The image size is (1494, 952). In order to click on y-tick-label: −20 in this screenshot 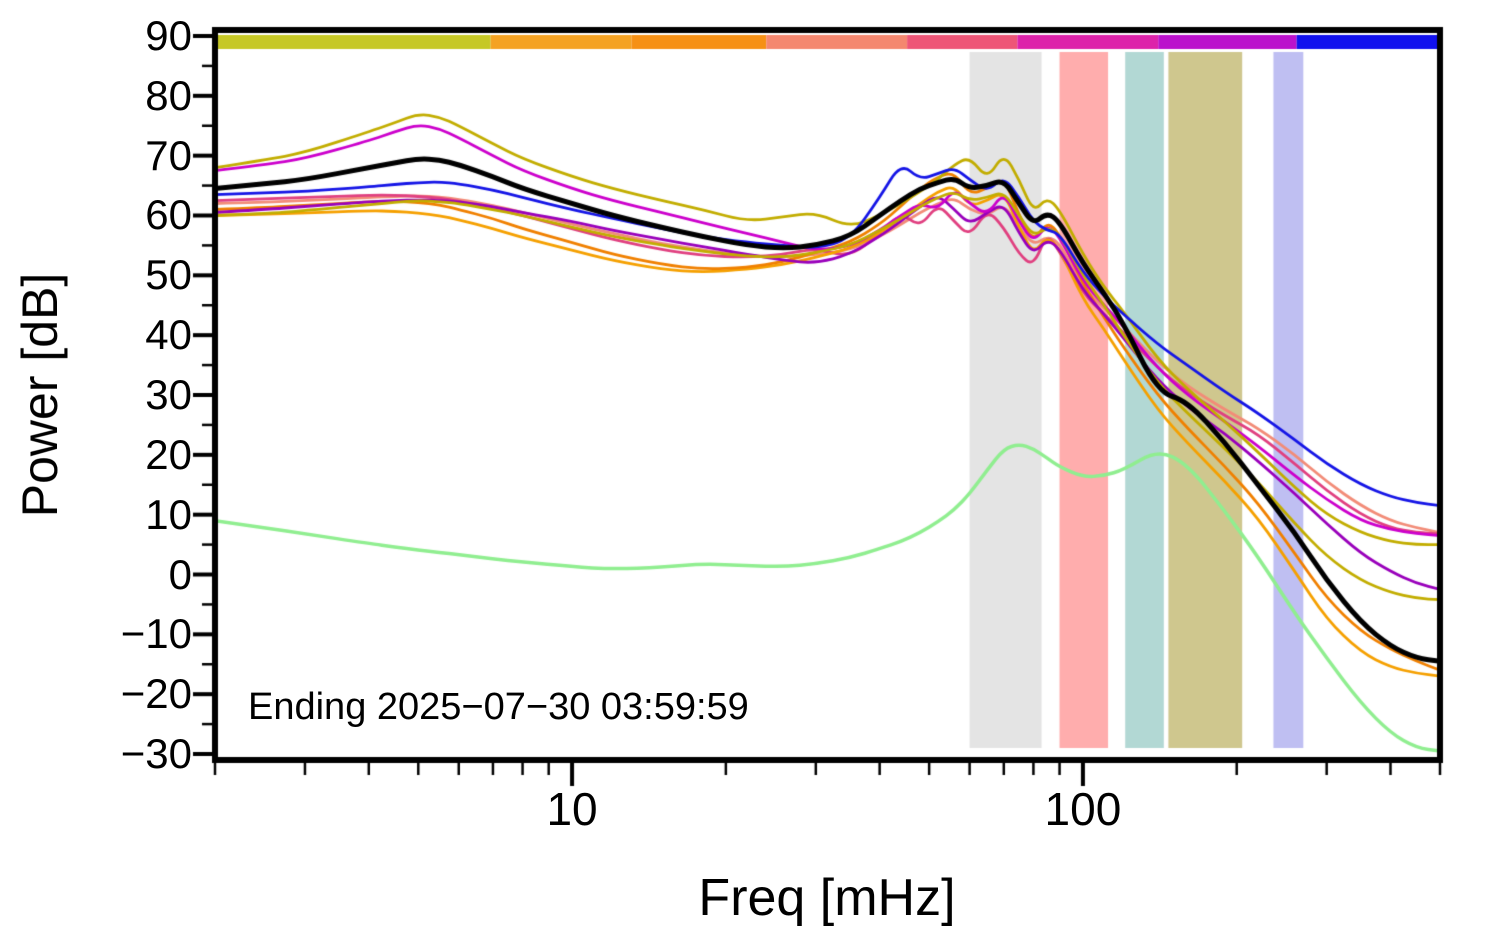, I will do `click(156, 694)`.